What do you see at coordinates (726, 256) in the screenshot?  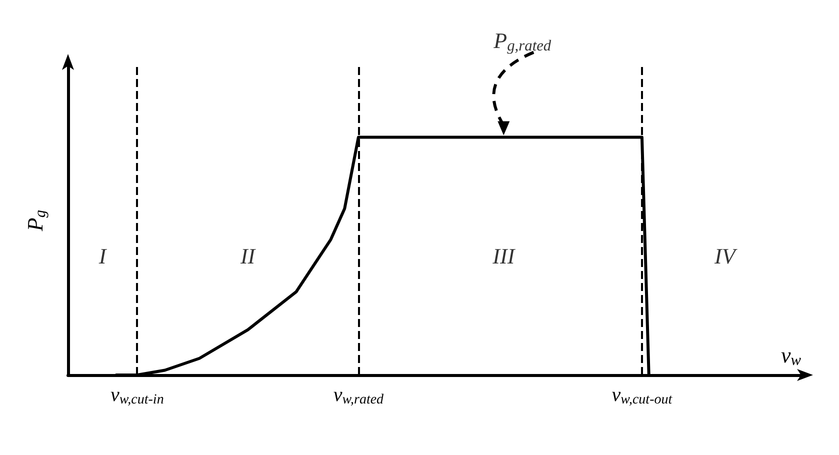 I see `annotation: IV` at bounding box center [726, 256].